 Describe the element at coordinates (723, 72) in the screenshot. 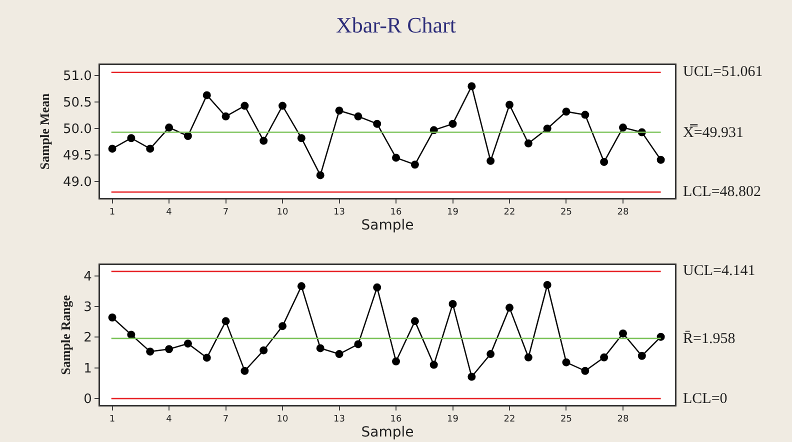

I see `ref-line-label: UCL=51.061` at that location.